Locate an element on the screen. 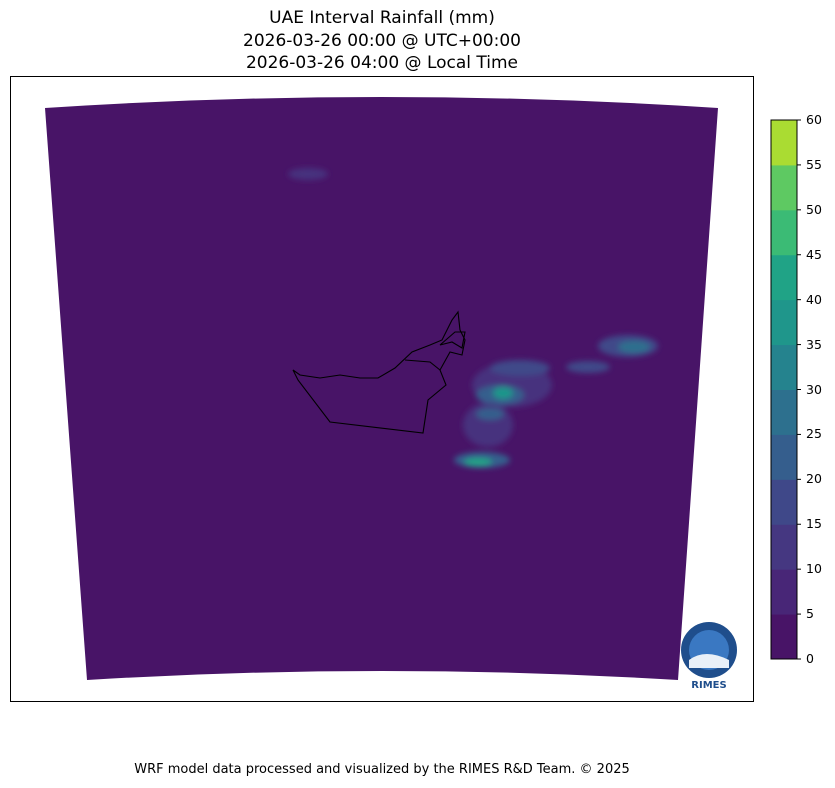 The image size is (835, 788). rimes-logo: RIMES is located at coordinates (709, 656).